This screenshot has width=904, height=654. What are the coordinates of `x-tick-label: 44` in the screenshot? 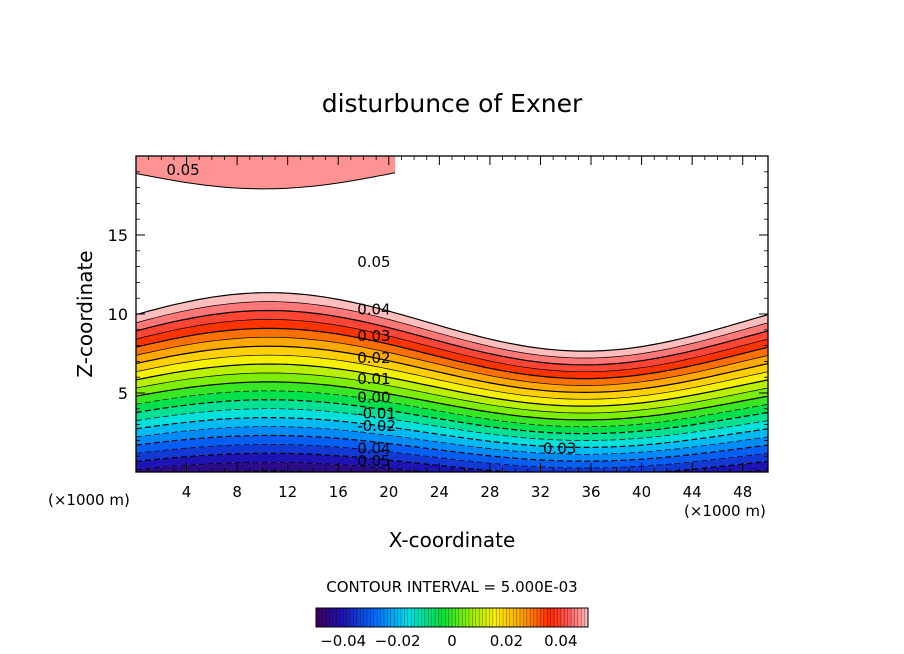 It's located at (692, 492).